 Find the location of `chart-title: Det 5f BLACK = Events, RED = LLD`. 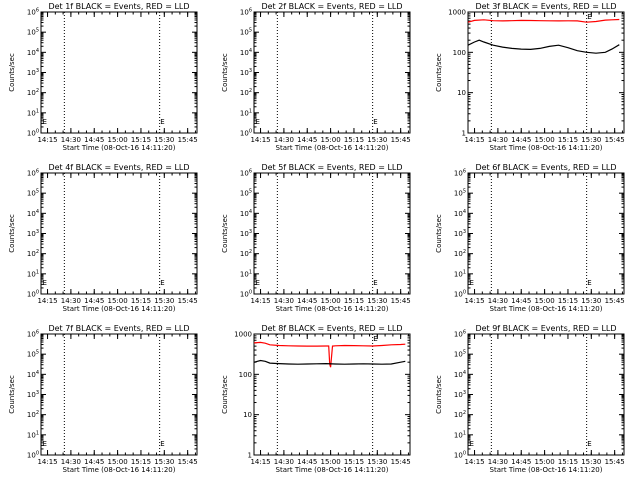

chart-title: Det 5f BLACK = Events, RED = LLD is located at coordinates (331, 167).